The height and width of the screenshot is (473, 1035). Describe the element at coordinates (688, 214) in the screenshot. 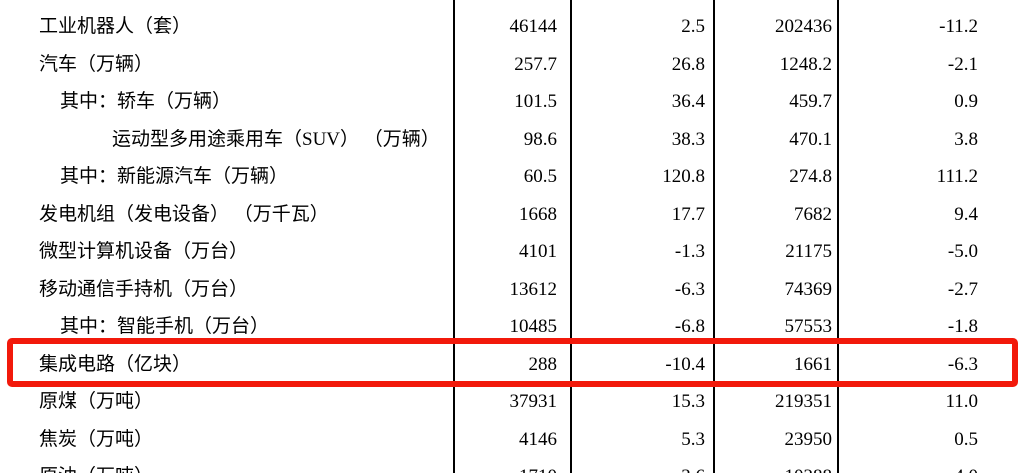

I see `growth-current: 17.7` at that location.